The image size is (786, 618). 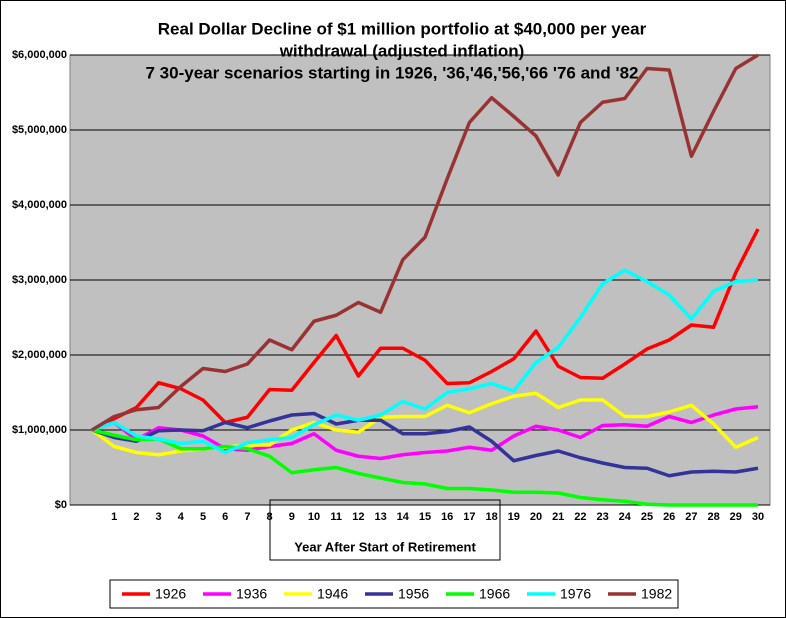 What do you see at coordinates (558, 517) in the screenshot?
I see `x-tick-label: 21` at bounding box center [558, 517].